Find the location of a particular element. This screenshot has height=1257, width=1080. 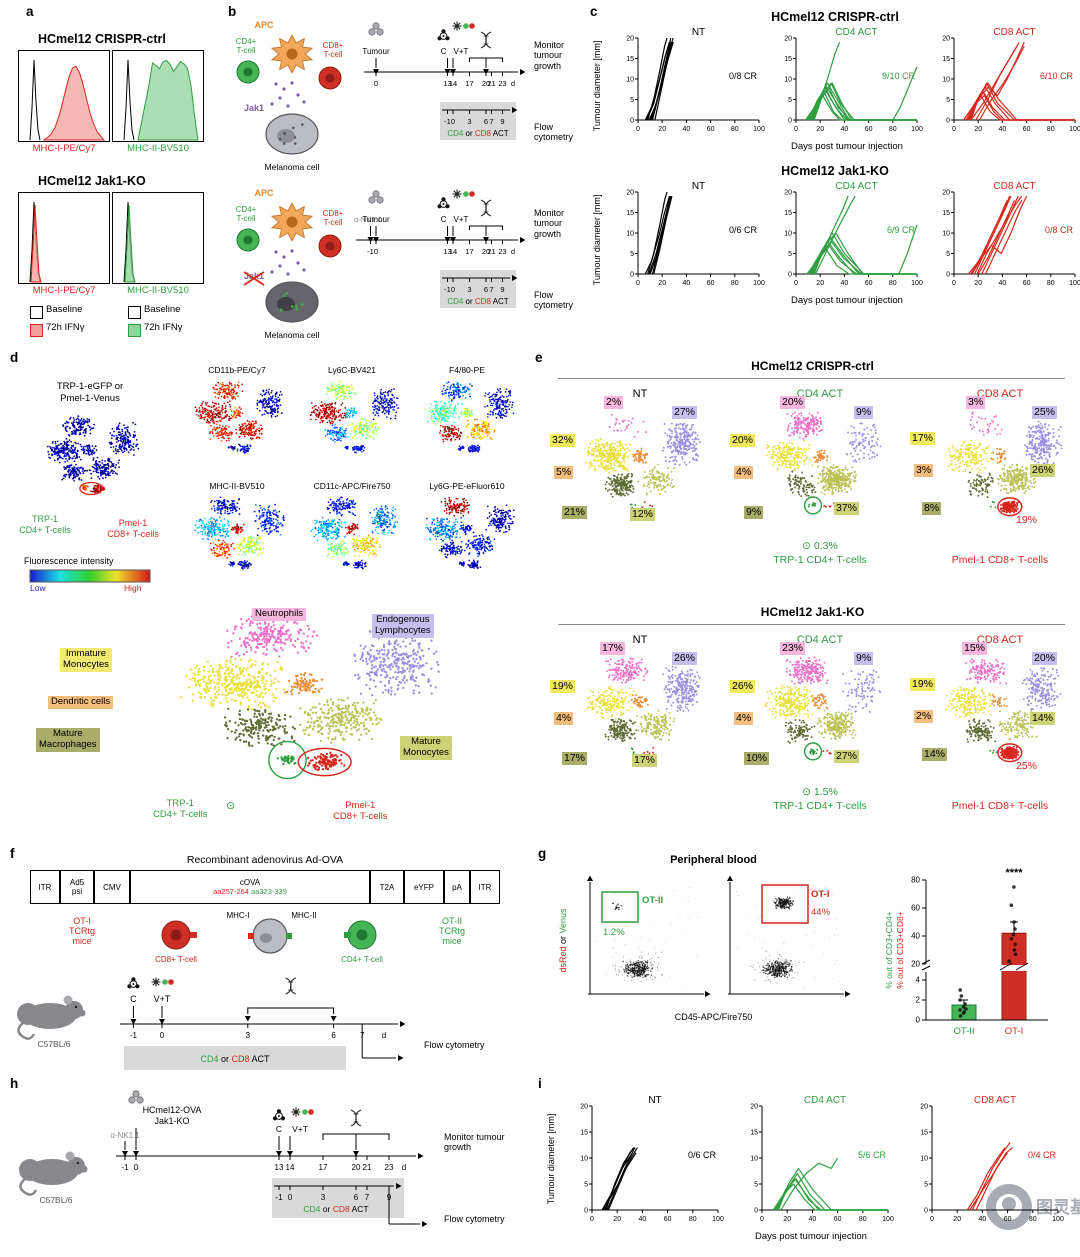

mouse-strain-label: C57BL/6 is located at coordinates (56, 1200).